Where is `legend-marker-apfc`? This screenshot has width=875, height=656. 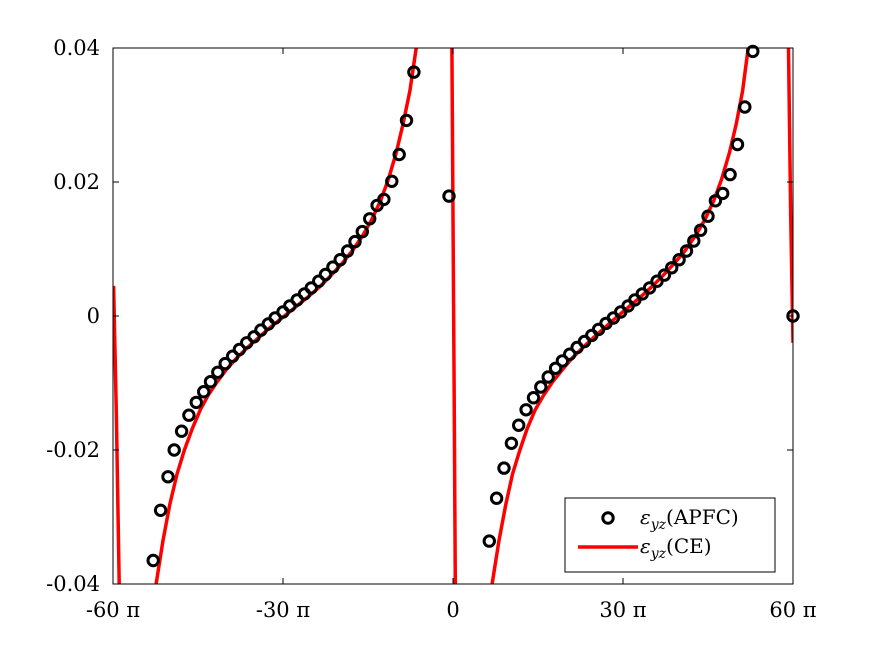
legend-marker-apfc is located at coordinates (608, 518).